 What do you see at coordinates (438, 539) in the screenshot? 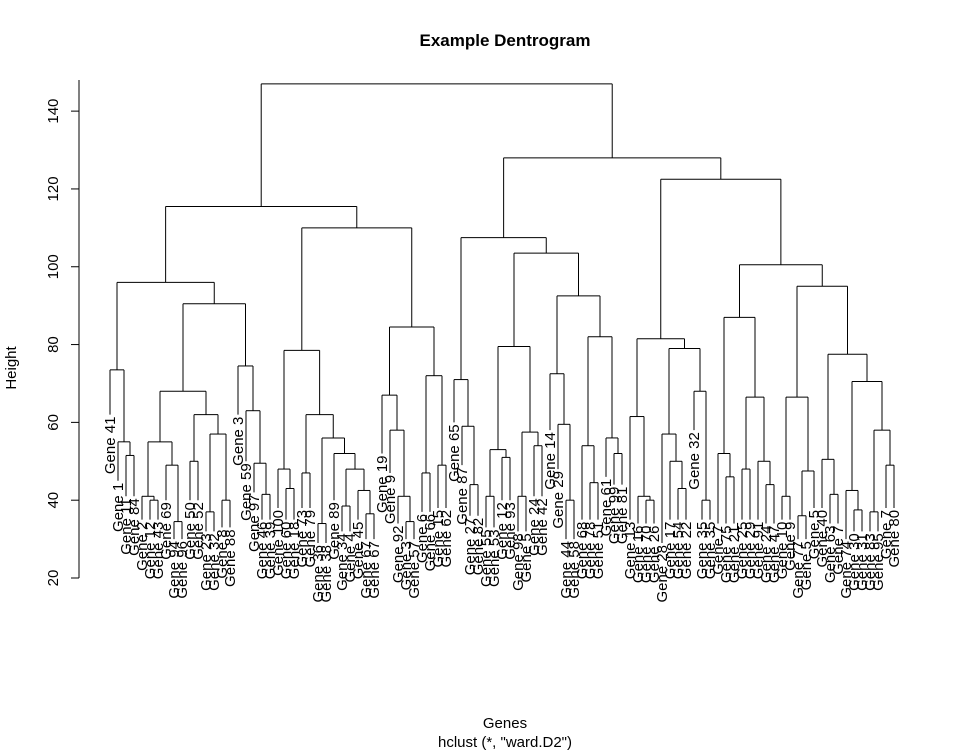
I see `leaf-label: Gene 15` at bounding box center [438, 539].